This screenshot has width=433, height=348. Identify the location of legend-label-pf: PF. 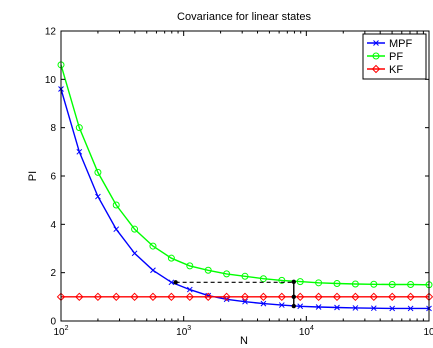
(396, 57).